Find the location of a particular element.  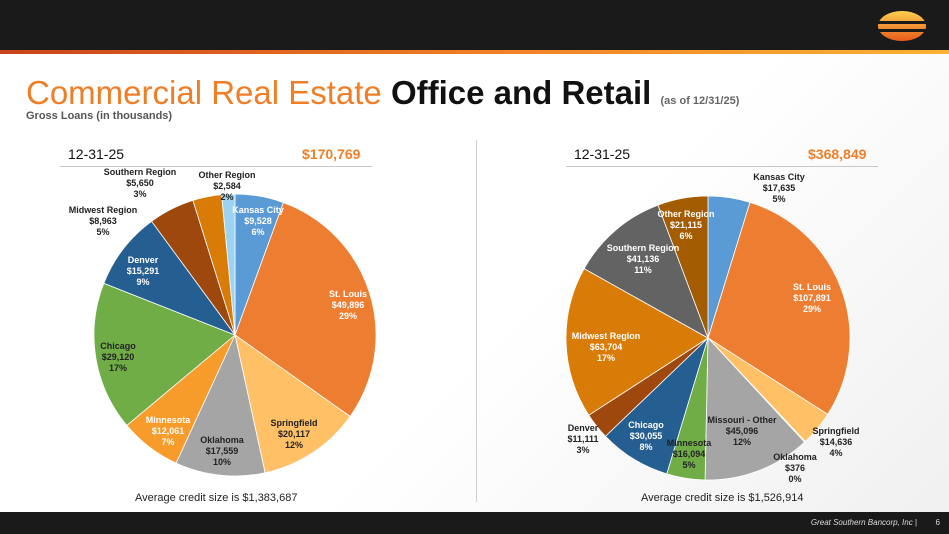

left-chart-total: $170,769 is located at coordinates (331, 154).